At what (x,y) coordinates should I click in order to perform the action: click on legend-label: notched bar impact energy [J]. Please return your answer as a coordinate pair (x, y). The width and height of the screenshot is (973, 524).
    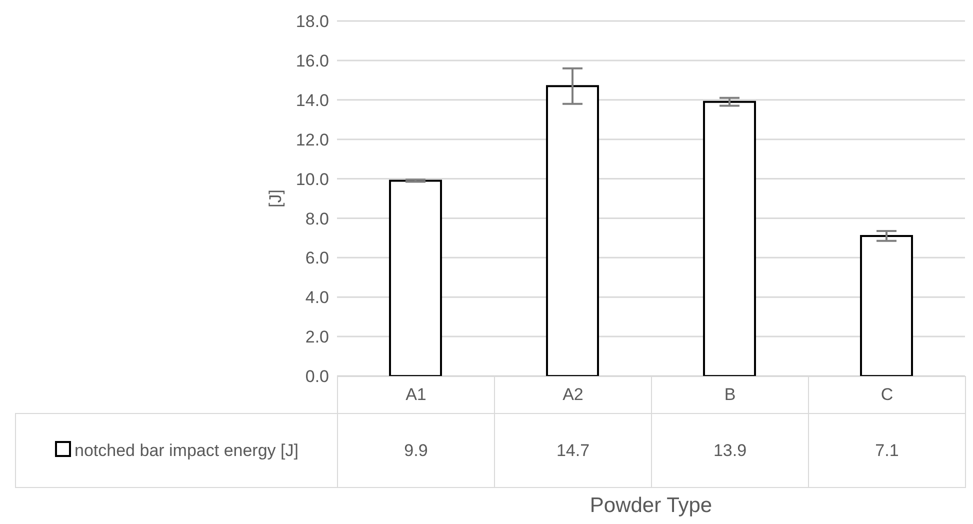
    Looking at the image, I should click on (186, 450).